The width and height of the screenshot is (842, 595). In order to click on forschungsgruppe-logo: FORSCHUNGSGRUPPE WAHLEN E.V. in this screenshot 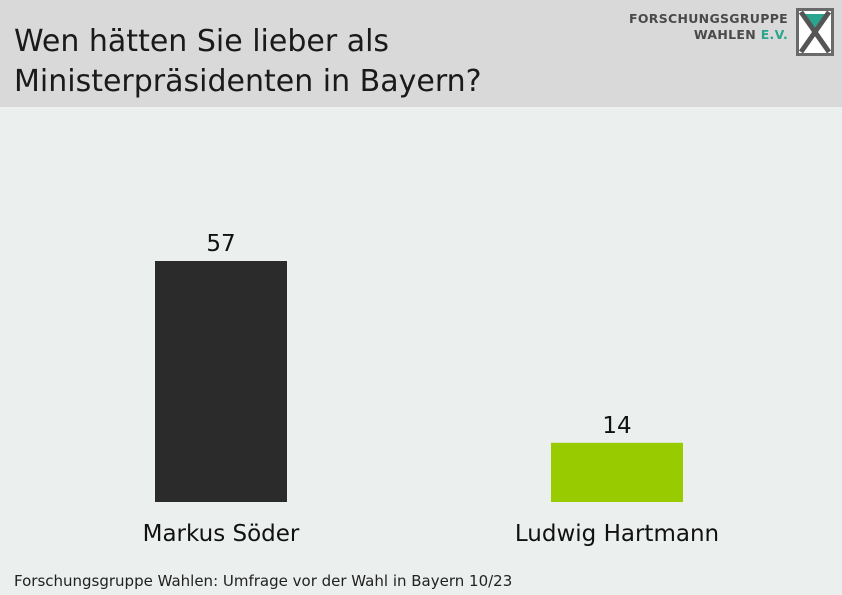, I will do `click(731, 32)`.